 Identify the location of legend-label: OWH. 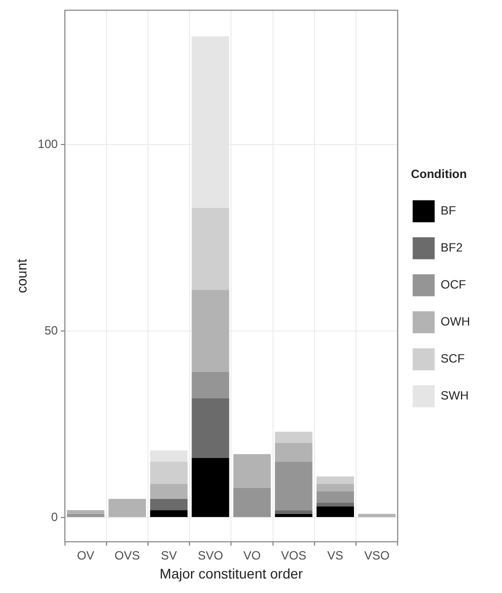
(455, 321).